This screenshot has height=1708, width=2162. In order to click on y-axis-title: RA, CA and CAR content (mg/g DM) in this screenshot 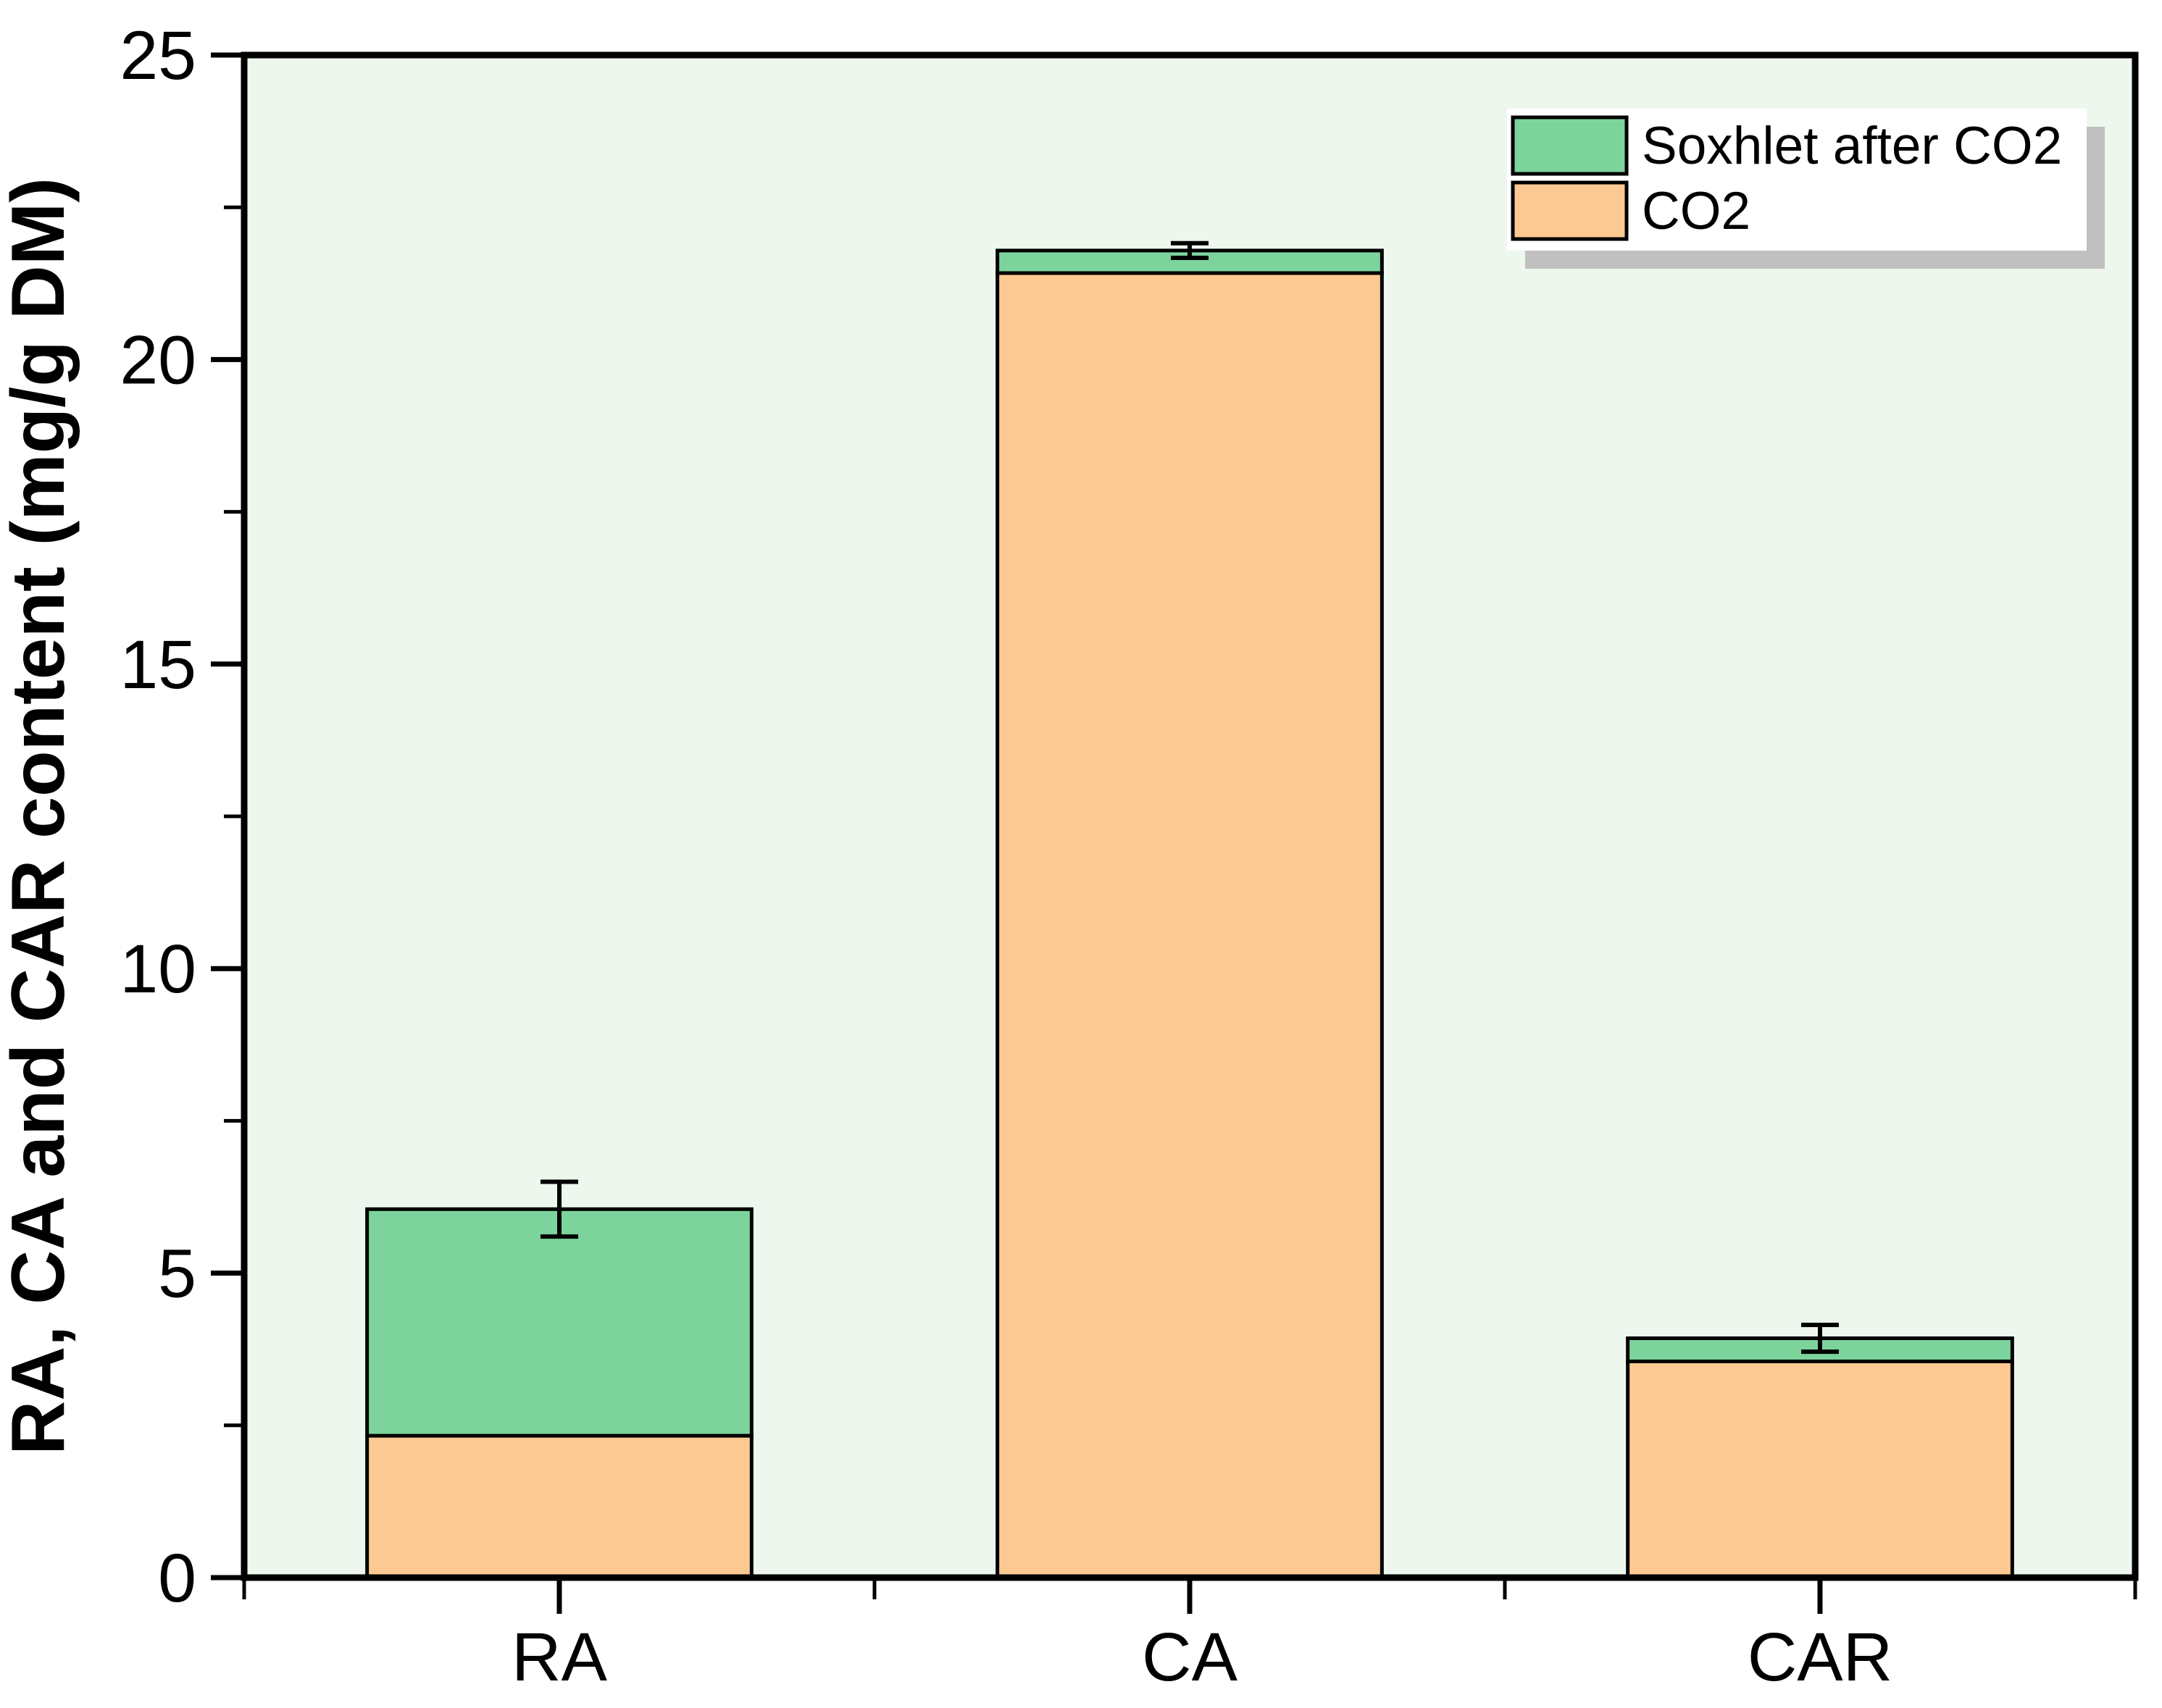, I will do `click(40, 816)`.